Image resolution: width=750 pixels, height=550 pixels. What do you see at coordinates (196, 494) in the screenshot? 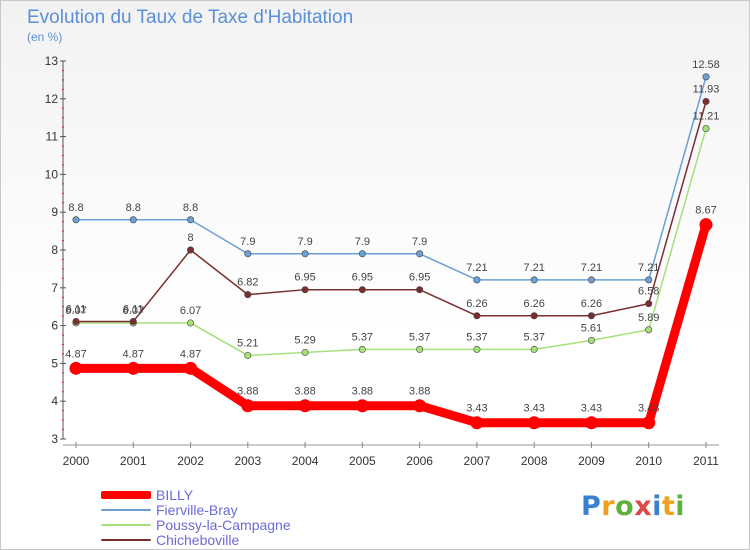
I see `legend-item: BILLY` at bounding box center [196, 494].